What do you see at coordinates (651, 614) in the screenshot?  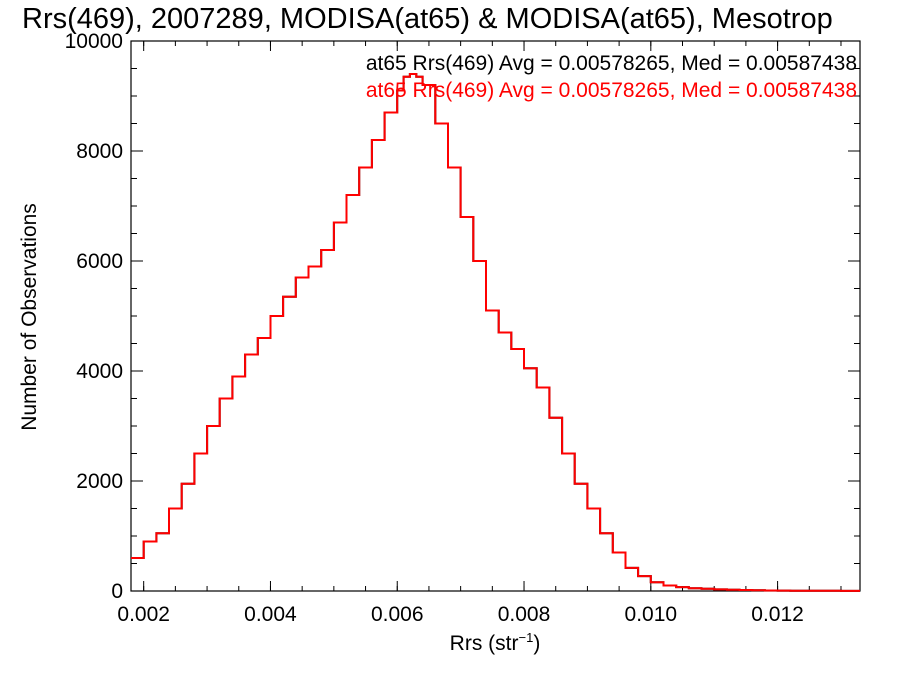 I see `x-tick-label: 0.010` at bounding box center [651, 614].